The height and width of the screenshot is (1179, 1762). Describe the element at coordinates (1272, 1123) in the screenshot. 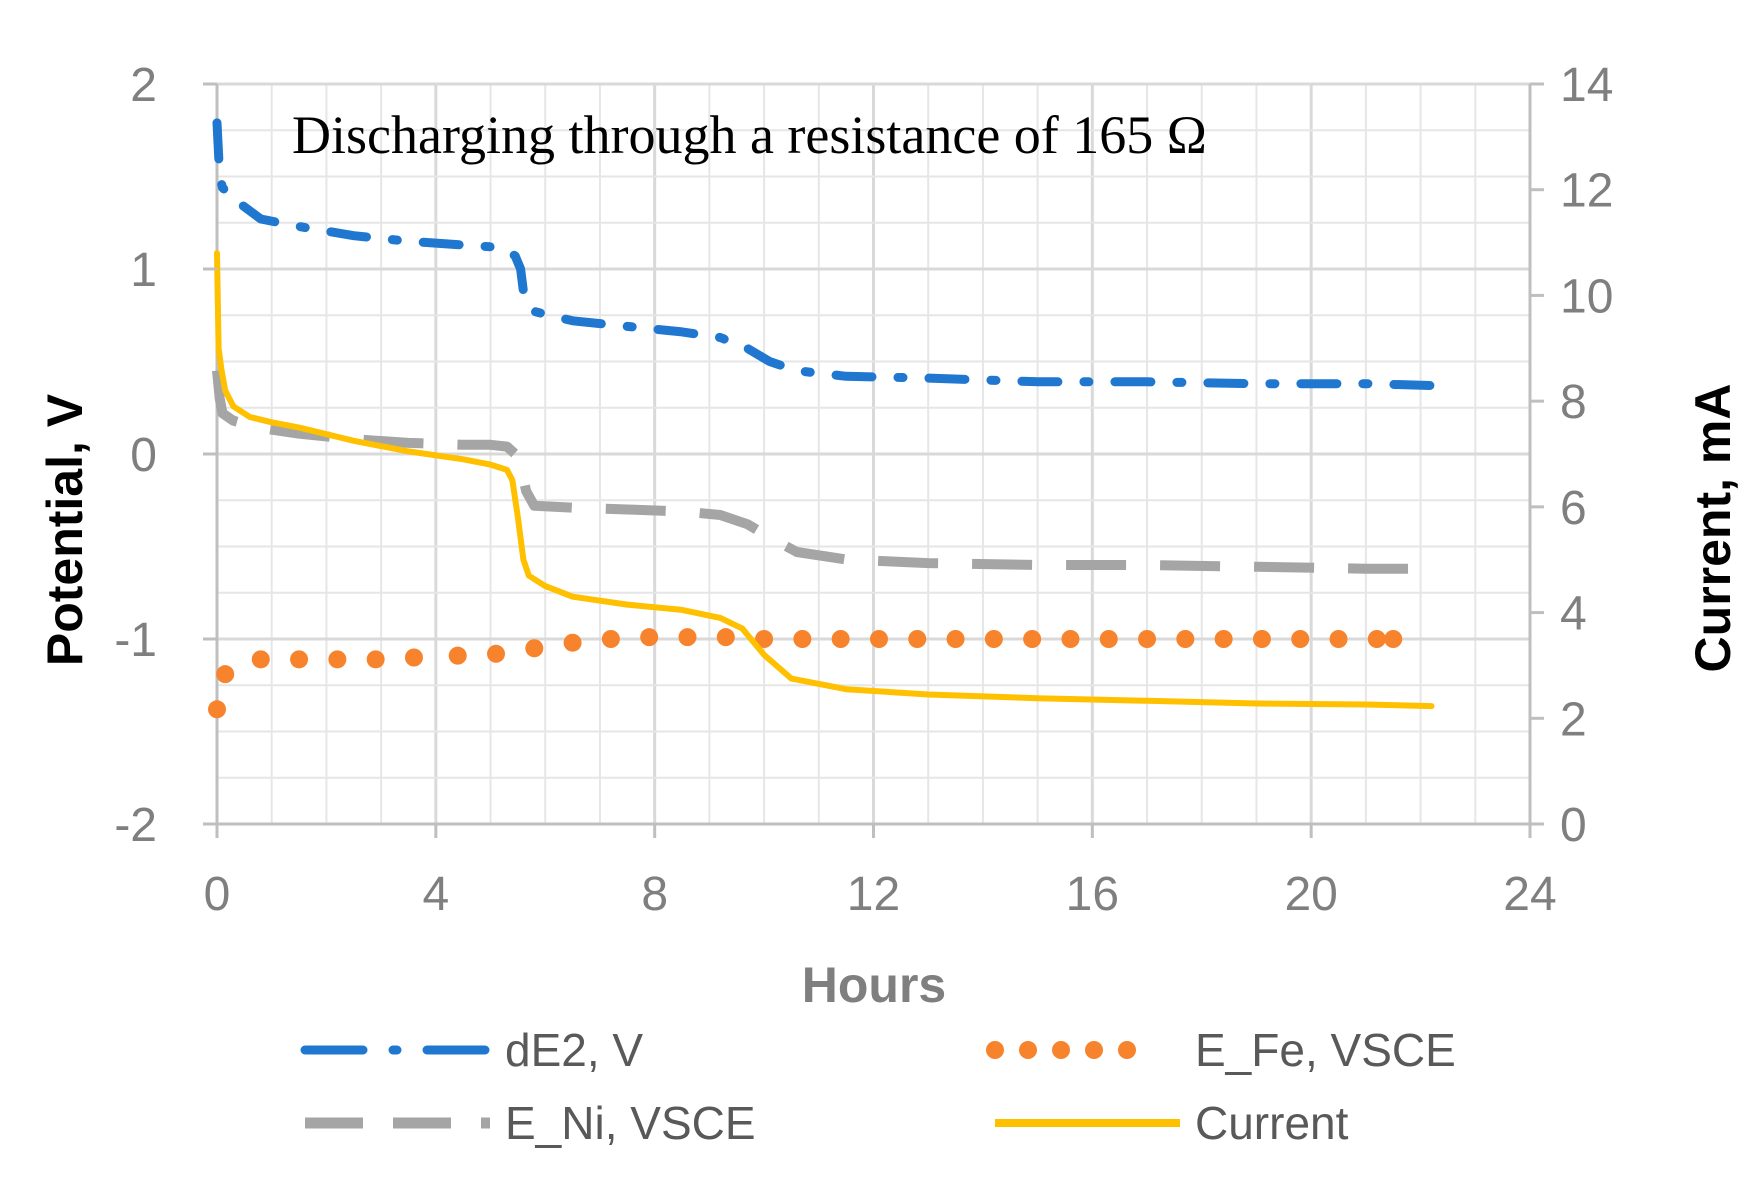

I see `legend-label-current: Current` at that location.